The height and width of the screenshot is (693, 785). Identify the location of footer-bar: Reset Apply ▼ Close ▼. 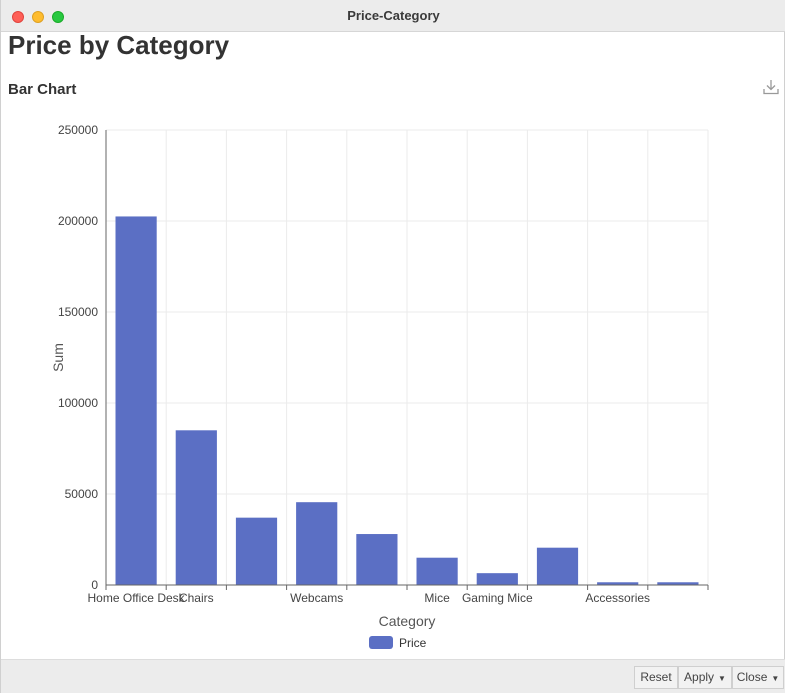
(393, 676).